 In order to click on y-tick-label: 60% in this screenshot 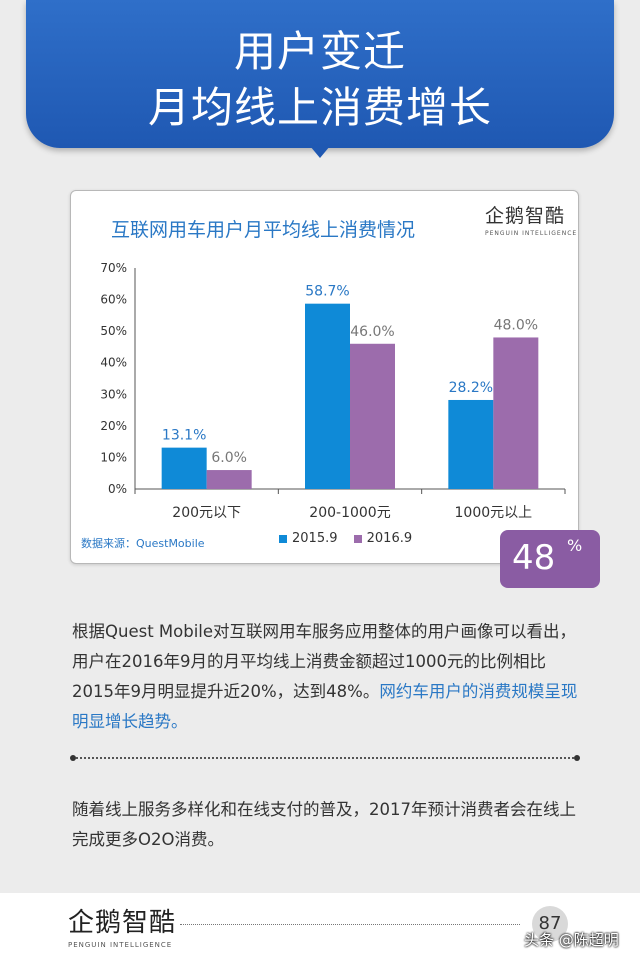, I will do `click(113, 300)`.